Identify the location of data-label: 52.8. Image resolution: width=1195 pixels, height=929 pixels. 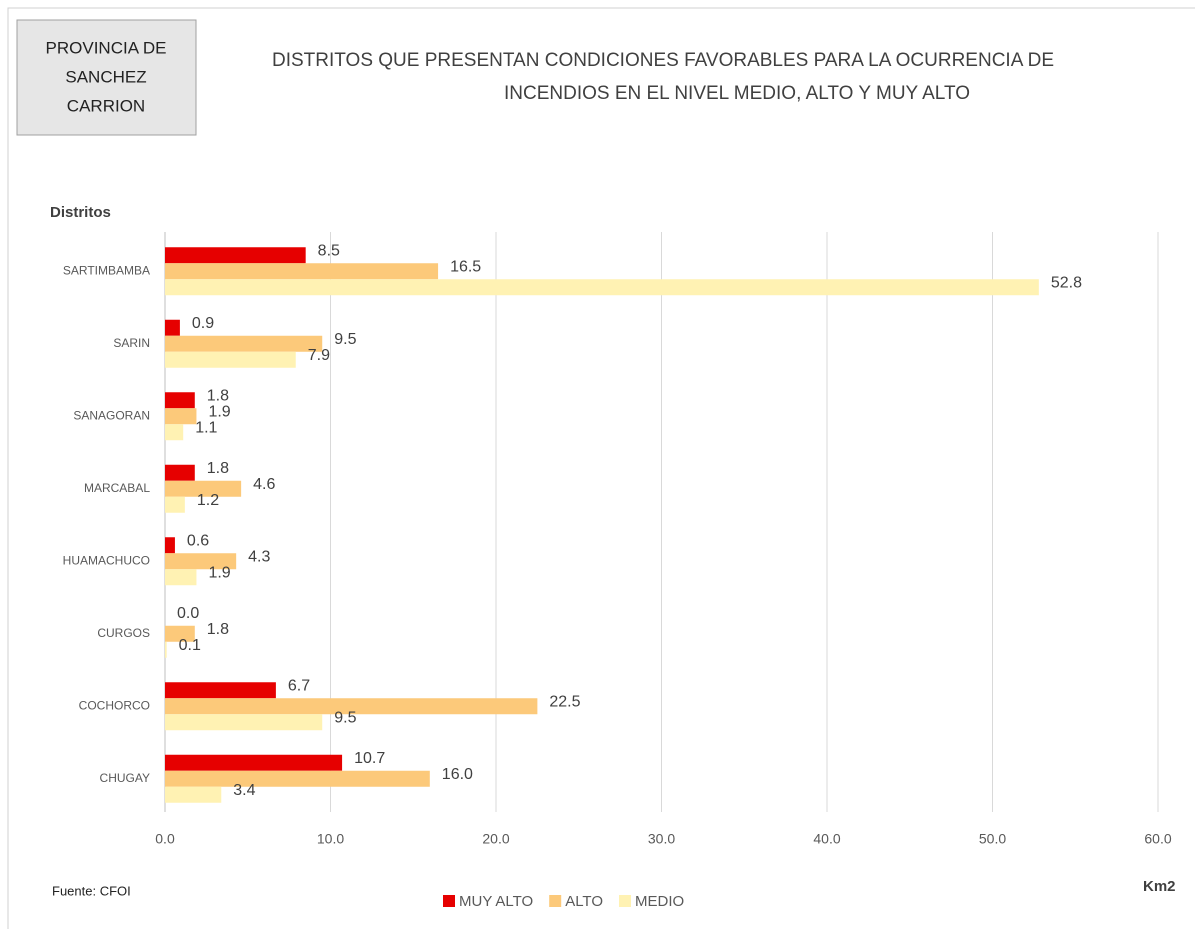
(1066, 282).